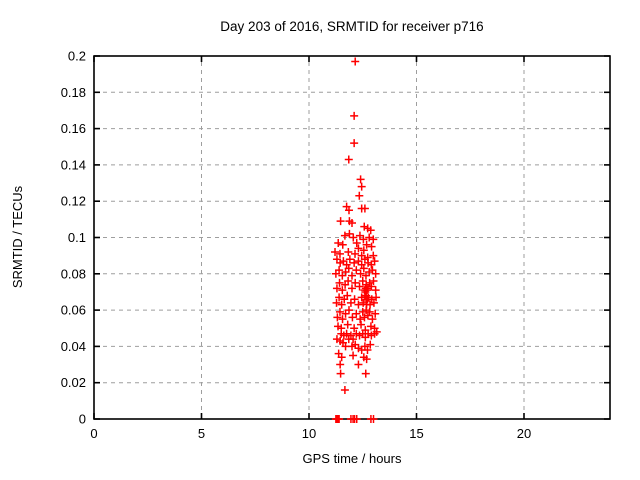  Describe the element at coordinates (77, 56) in the screenshot. I see `y-tick-label: 0.2` at that location.